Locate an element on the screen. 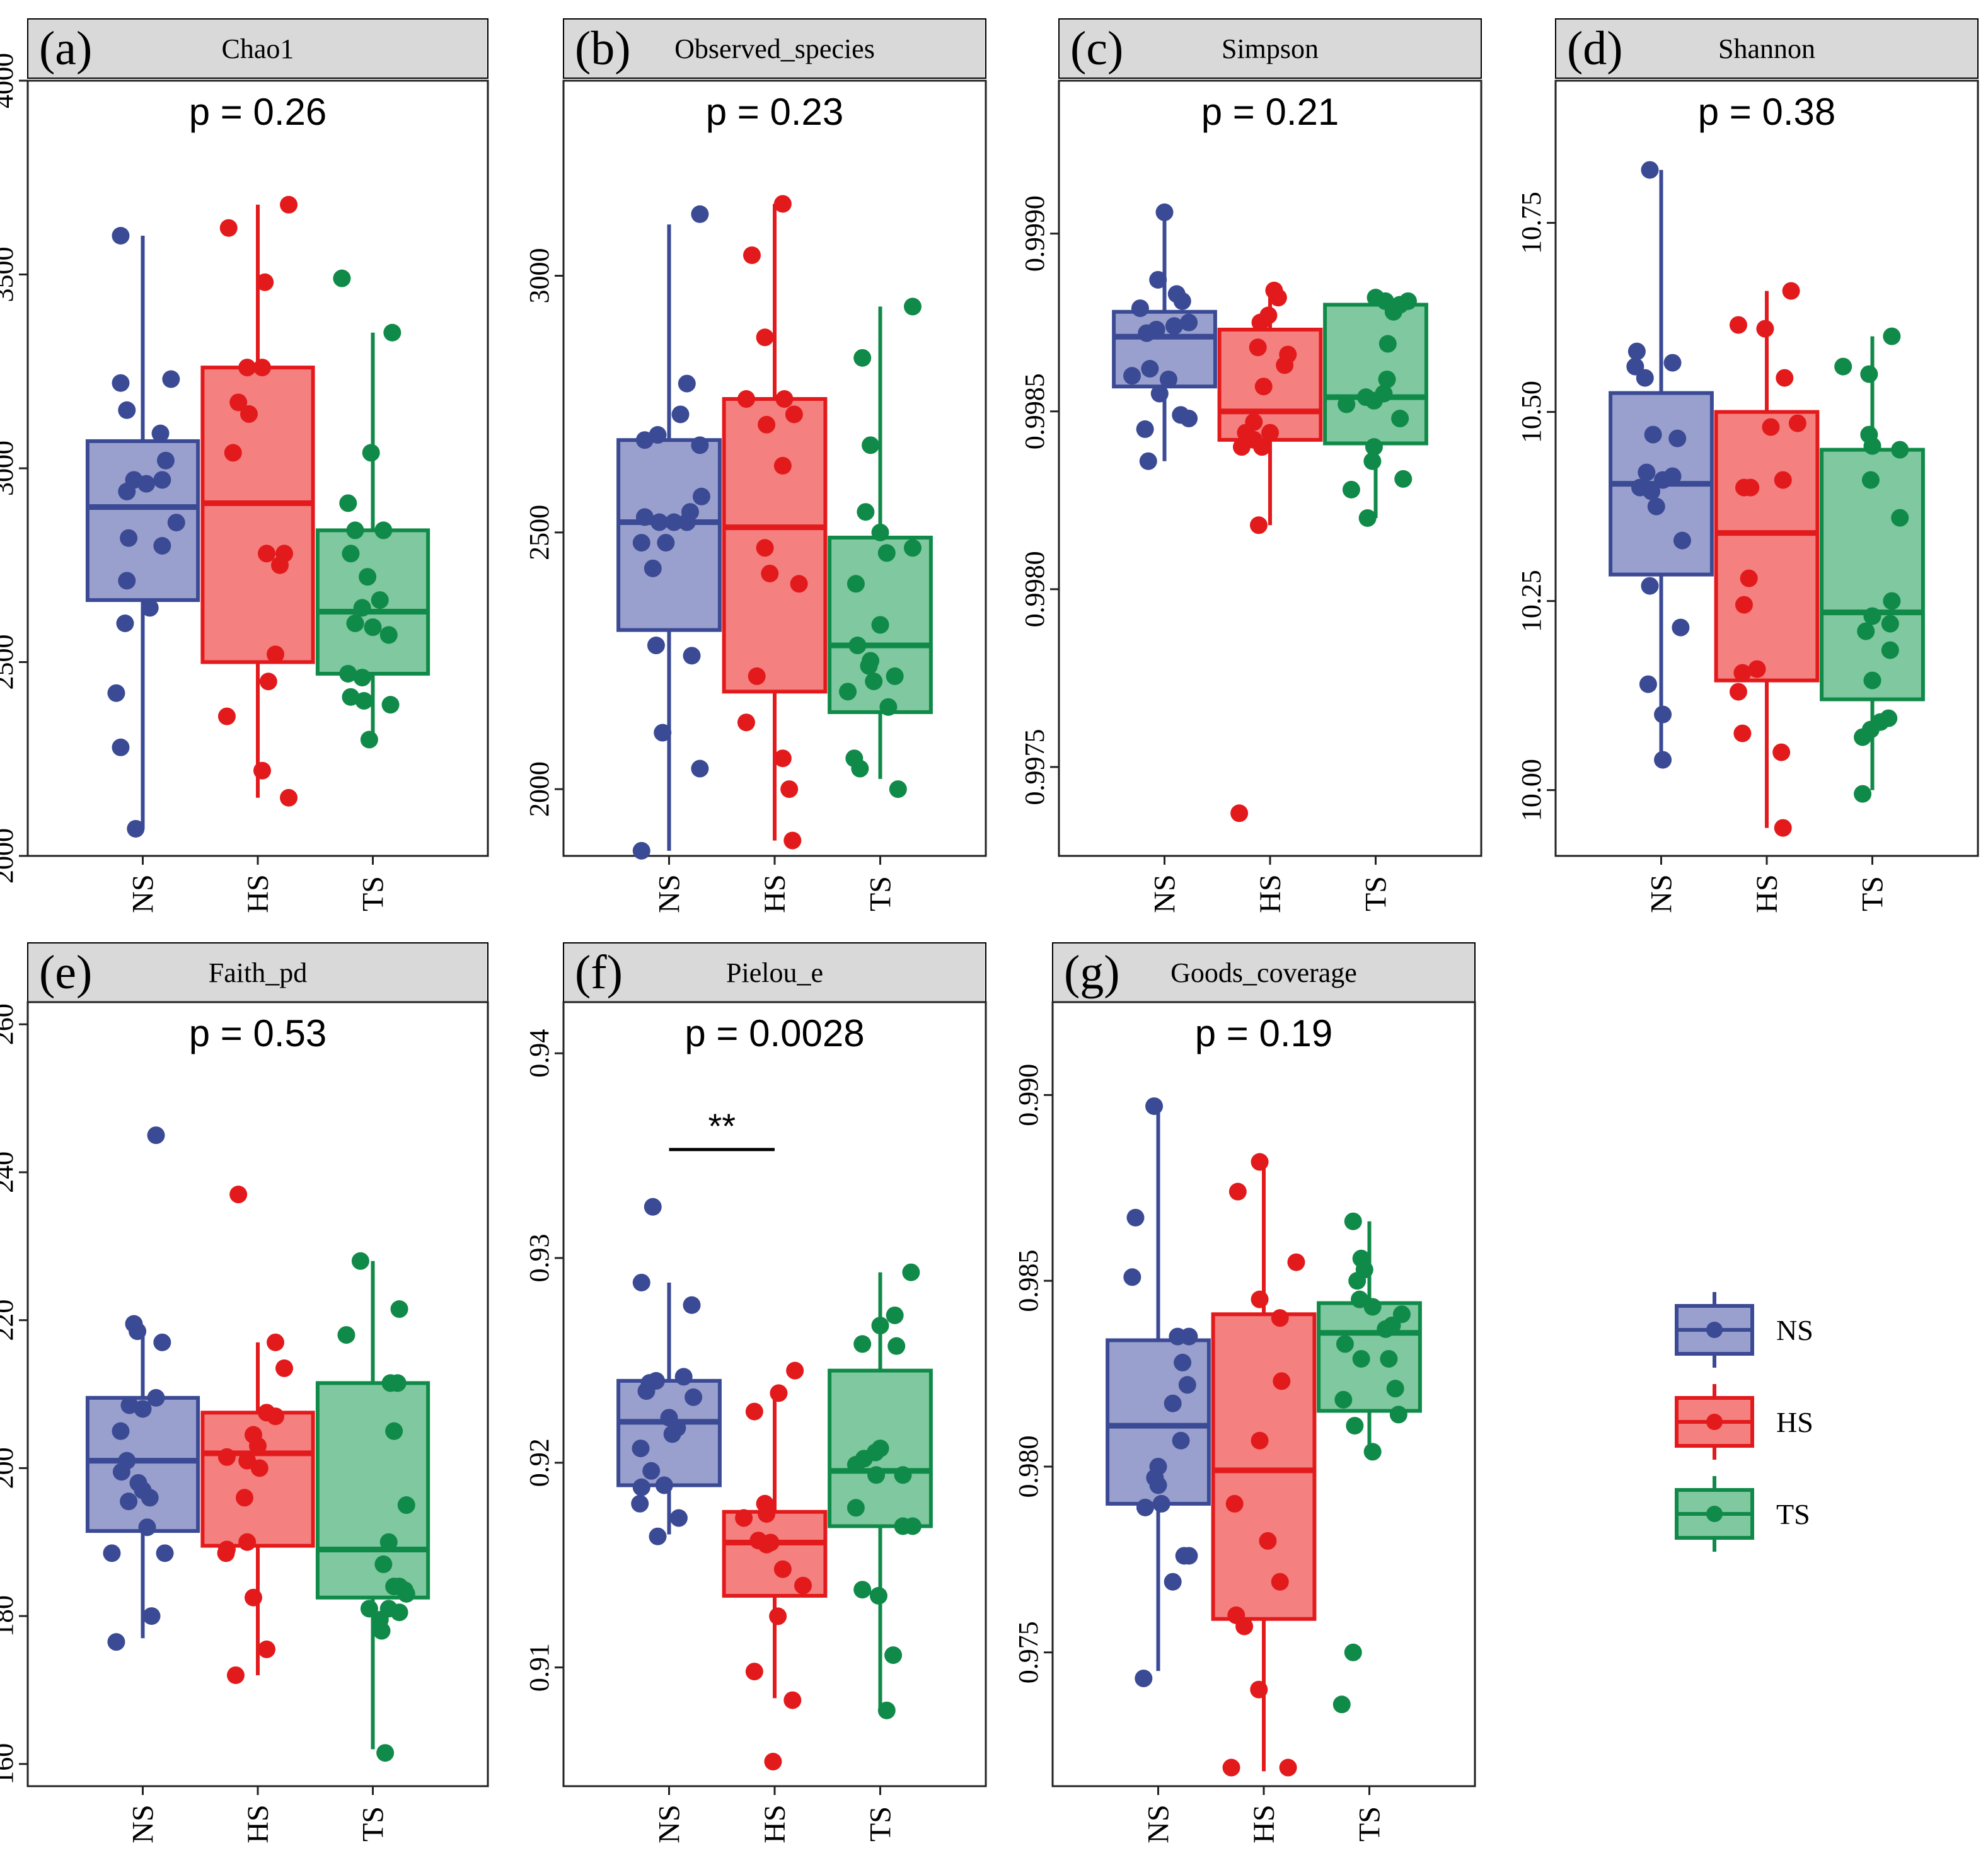 The image size is (1988, 1870). y-tick-label: 0.9980 is located at coordinates (1034, 589).